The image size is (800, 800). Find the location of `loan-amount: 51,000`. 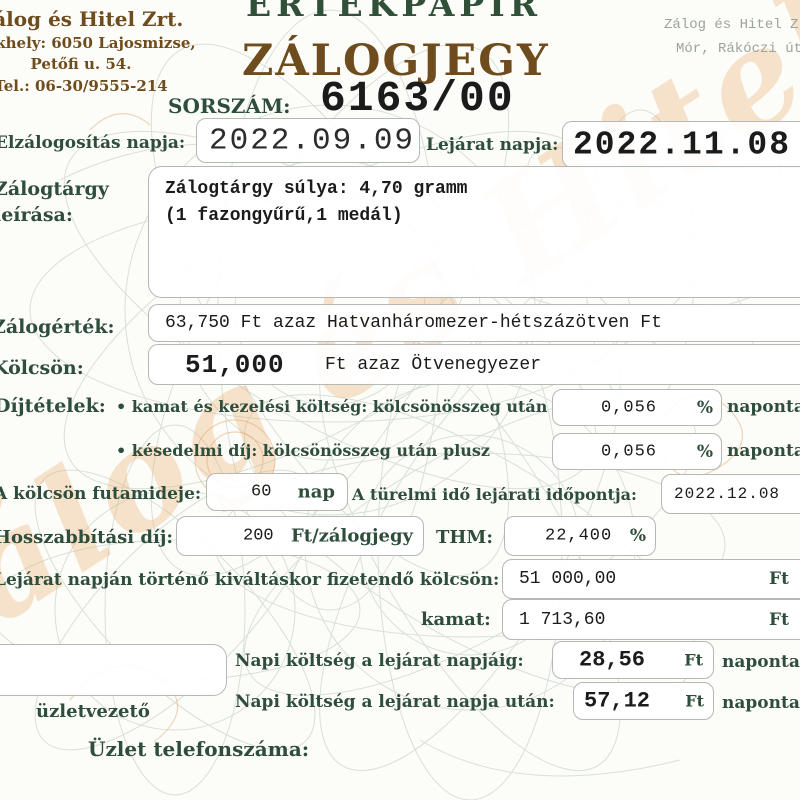

loan-amount: 51,000 is located at coordinates (235, 364).